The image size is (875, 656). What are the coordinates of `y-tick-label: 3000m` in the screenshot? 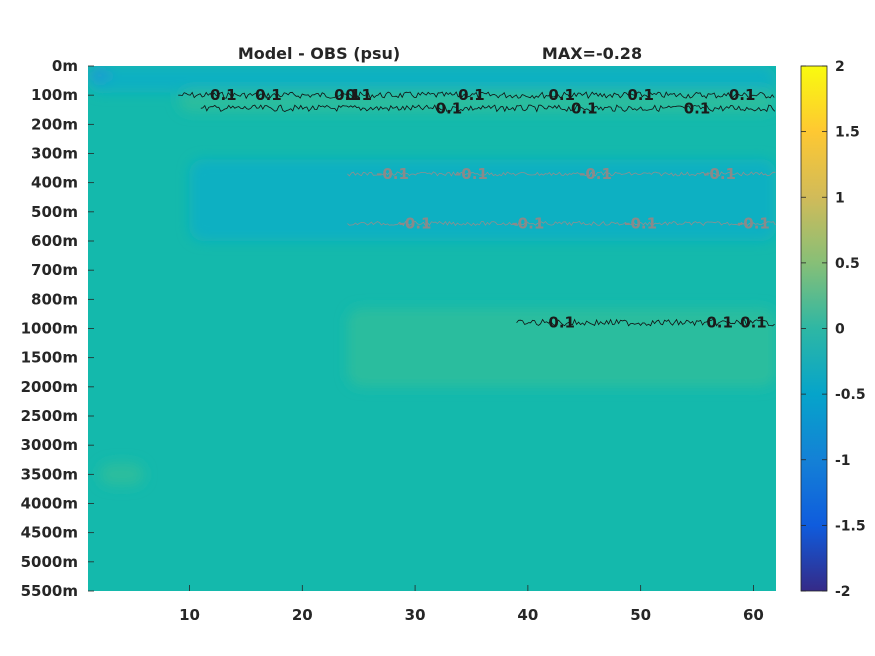 It's located at (49, 445).